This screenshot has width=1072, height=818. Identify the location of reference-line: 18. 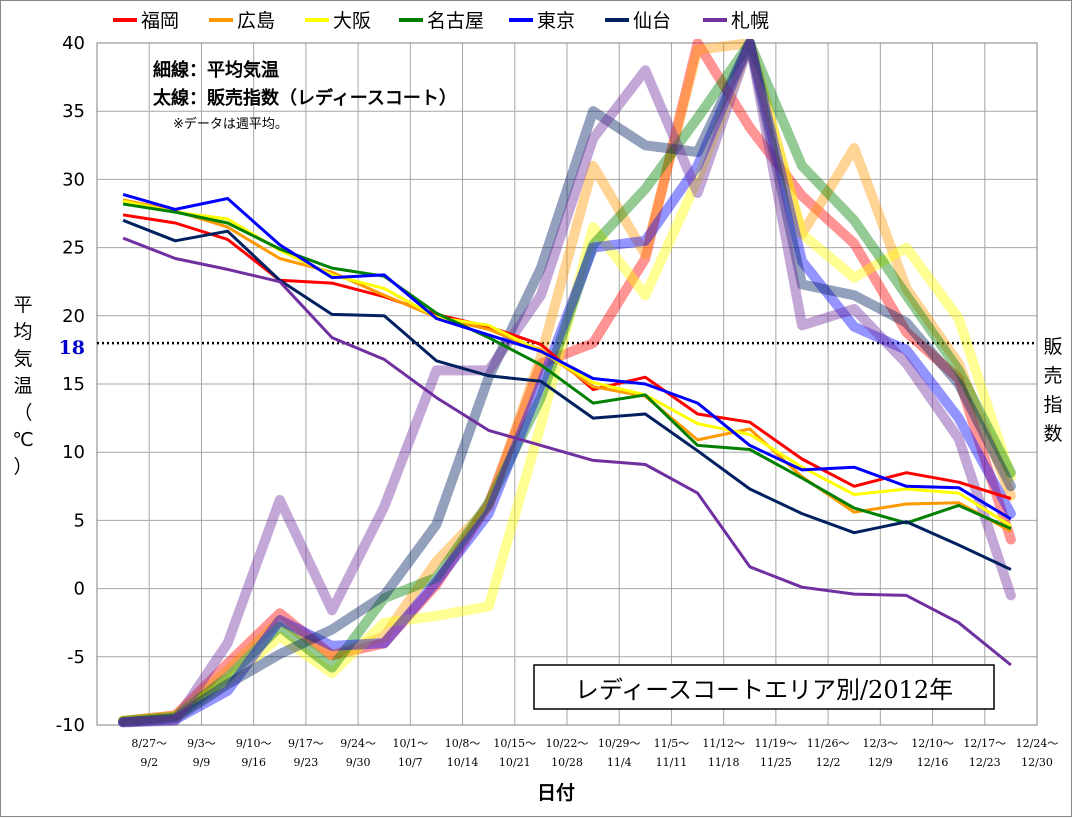
(548, 348).